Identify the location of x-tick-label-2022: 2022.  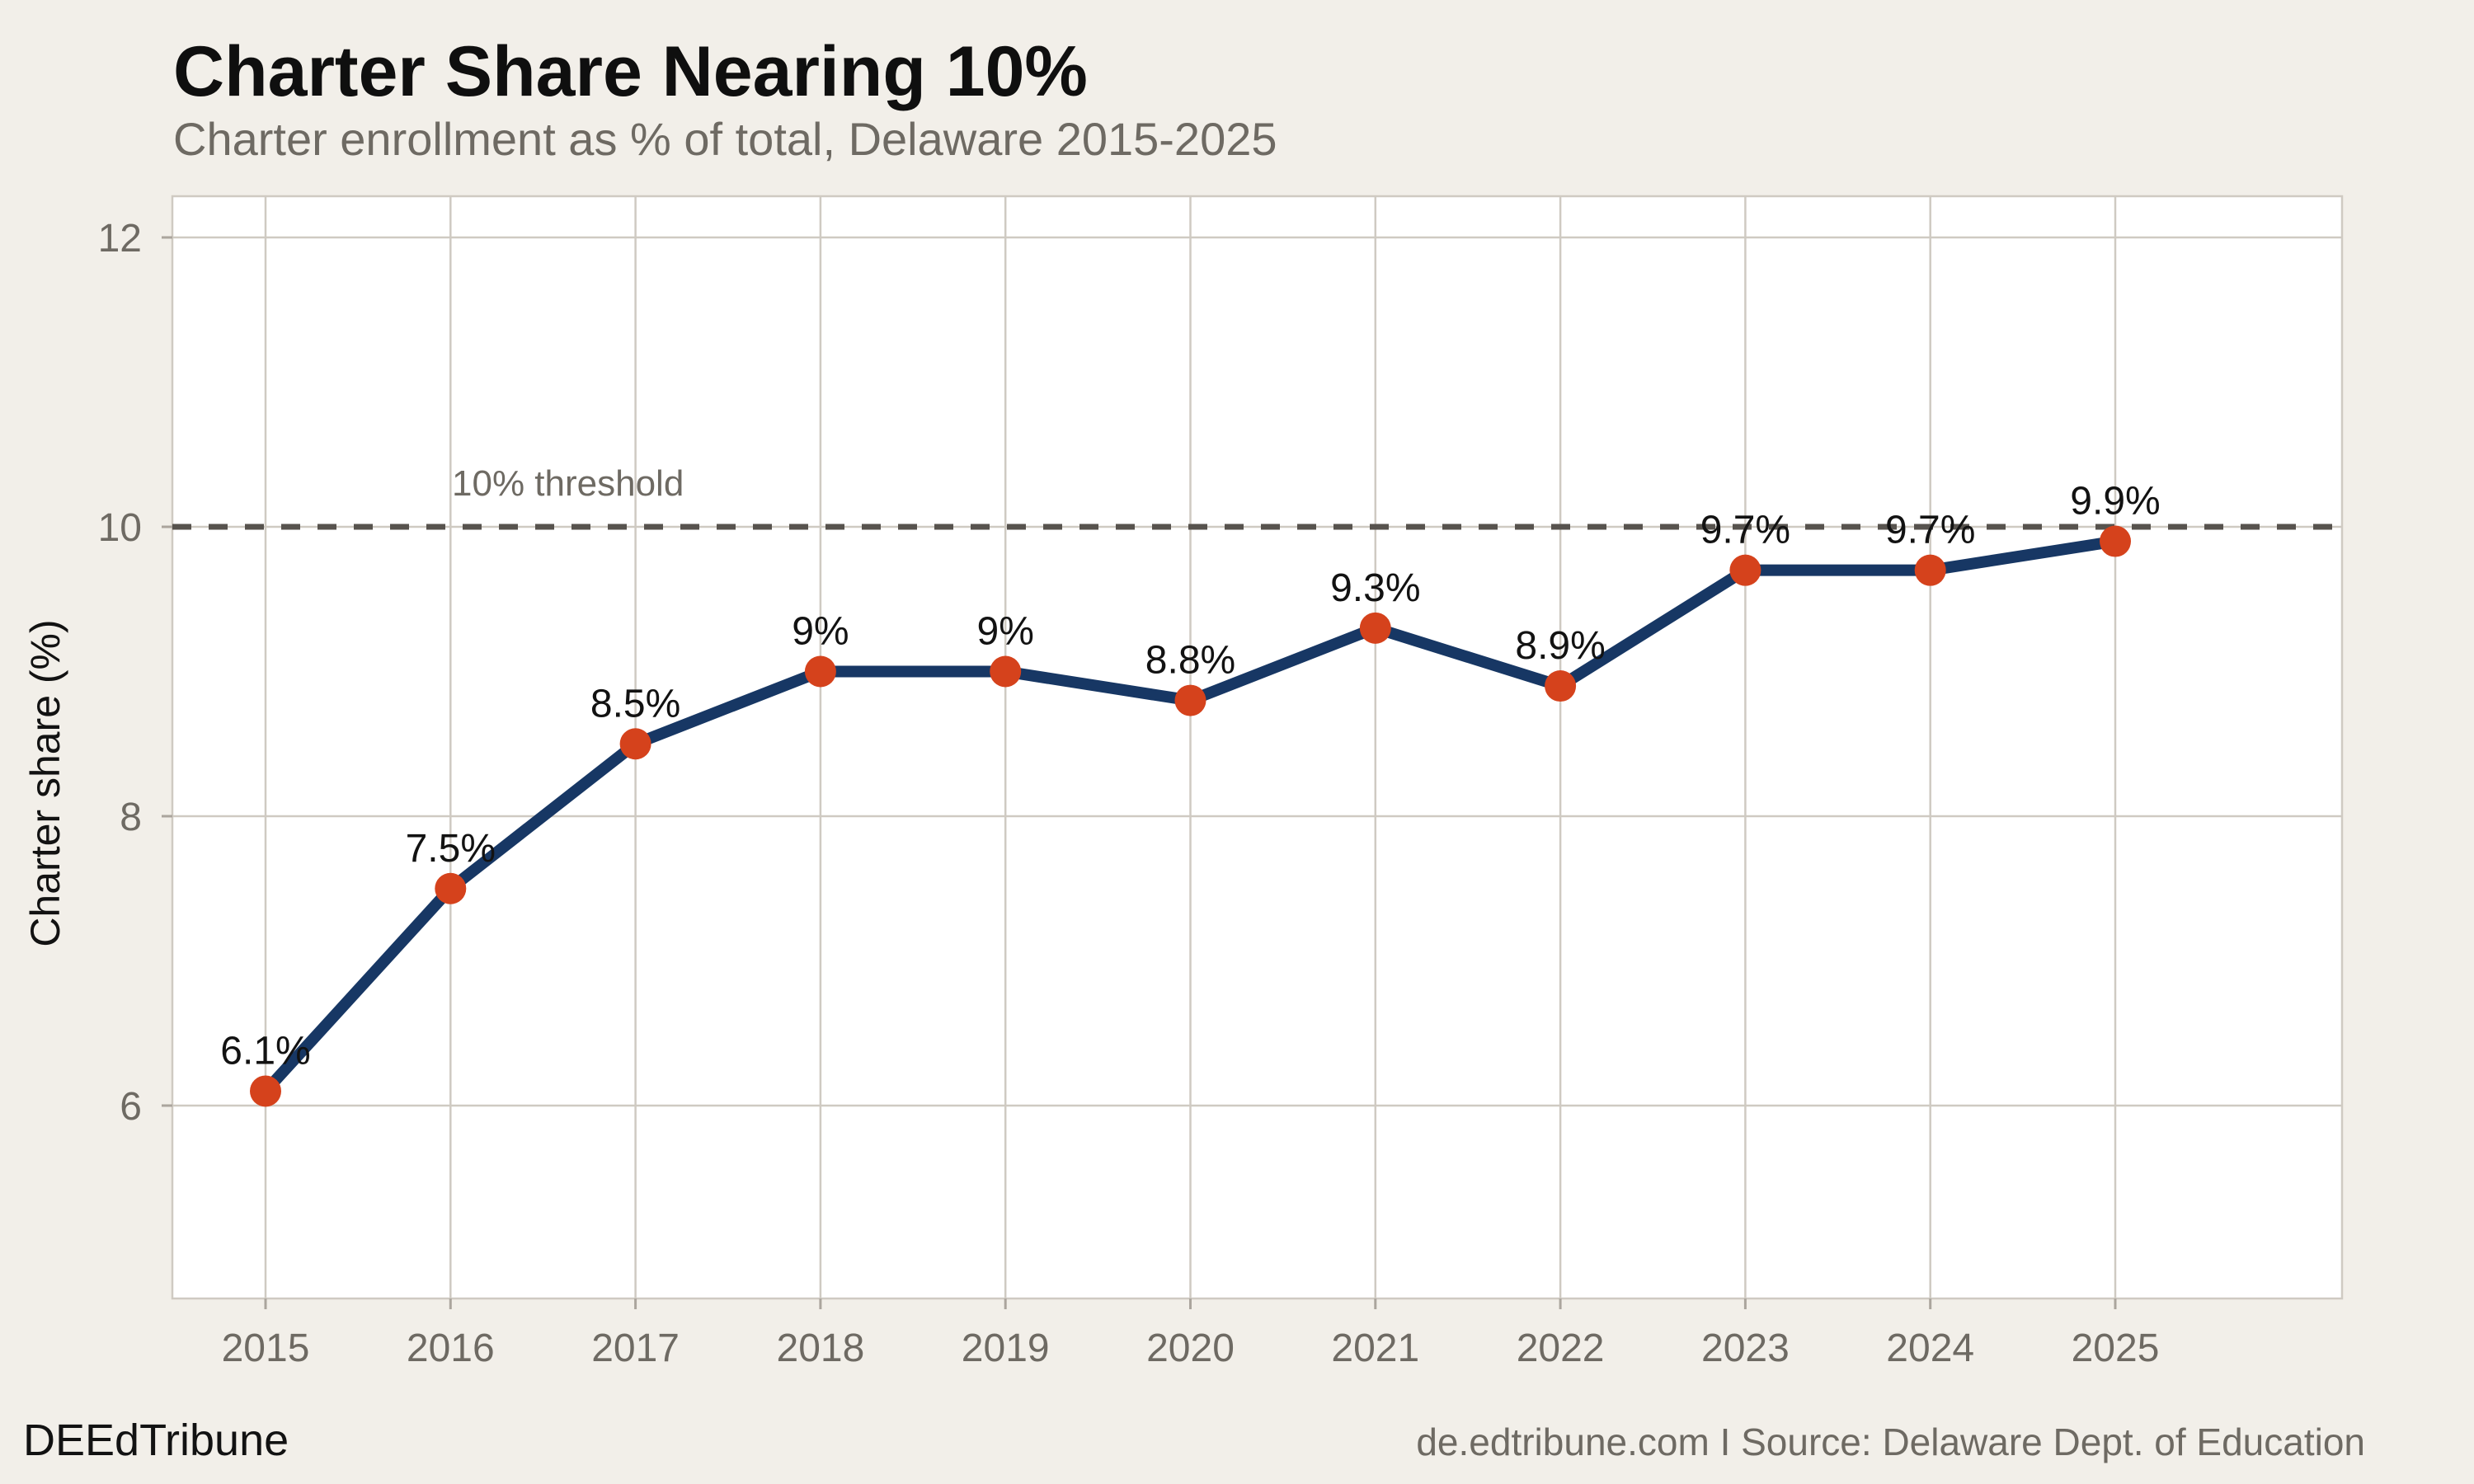
(1561, 1348).